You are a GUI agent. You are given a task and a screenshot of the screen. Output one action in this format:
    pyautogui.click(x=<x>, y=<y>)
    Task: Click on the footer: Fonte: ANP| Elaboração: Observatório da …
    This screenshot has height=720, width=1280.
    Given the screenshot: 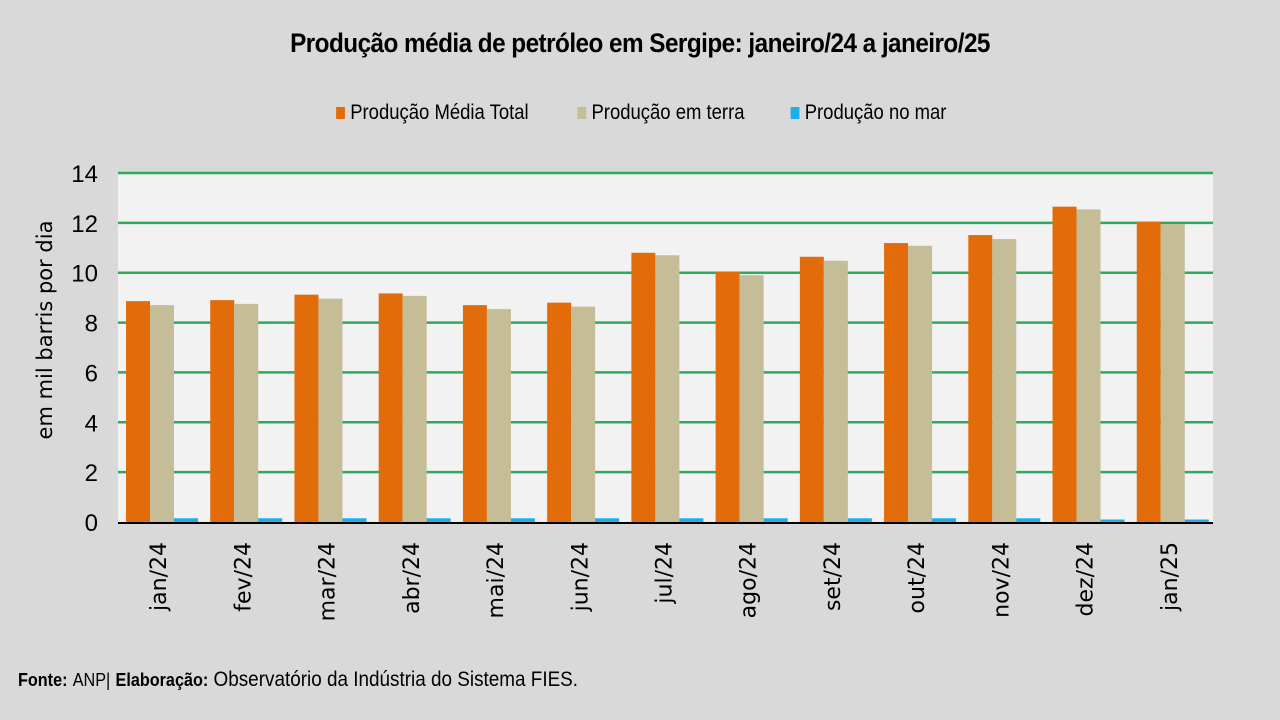 What is the action you would take?
    pyautogui.click(x=298, y=680)
    